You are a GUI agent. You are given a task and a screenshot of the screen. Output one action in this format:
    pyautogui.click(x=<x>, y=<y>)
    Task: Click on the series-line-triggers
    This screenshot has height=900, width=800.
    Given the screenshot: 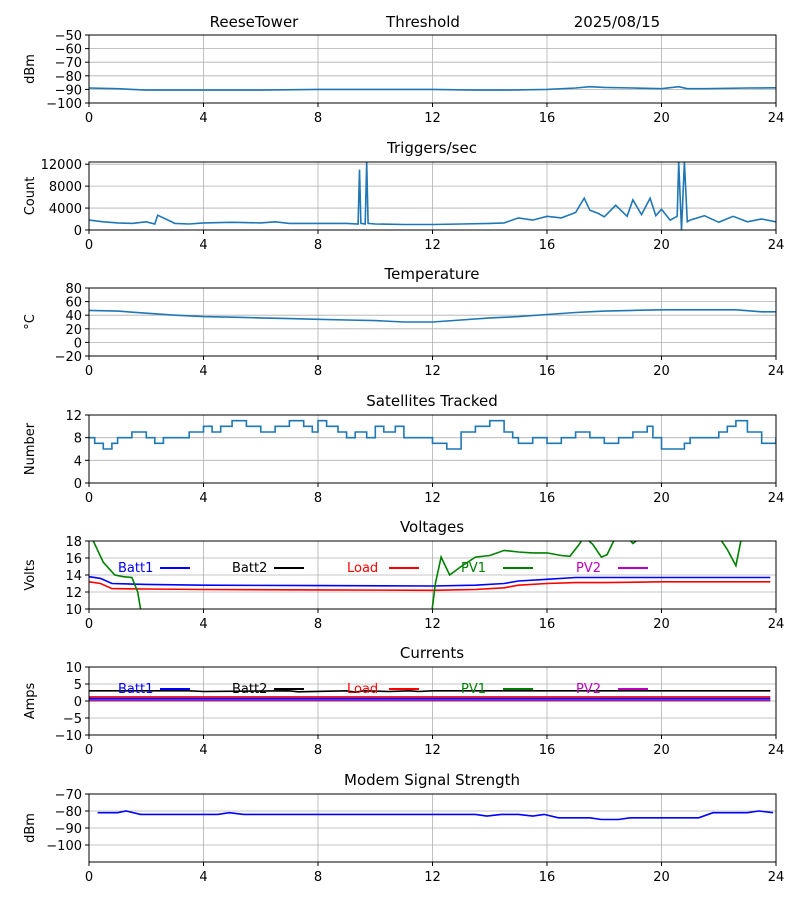 What is the action you would take?
    pyautogui.click(x=432, y=196)
    